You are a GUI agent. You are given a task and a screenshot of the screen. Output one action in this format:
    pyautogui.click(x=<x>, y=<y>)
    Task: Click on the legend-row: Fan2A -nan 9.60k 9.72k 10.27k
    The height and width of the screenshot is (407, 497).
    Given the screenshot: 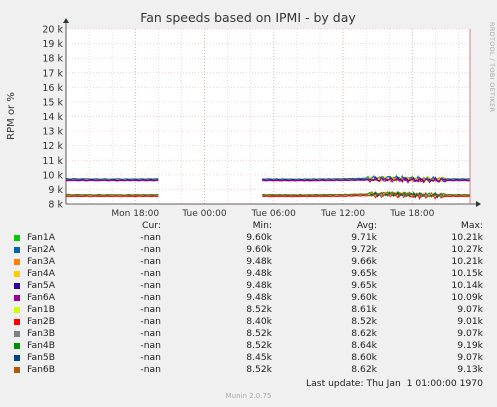 What is the action you would take?
    pyautogui.click(x=248, y=250)
    